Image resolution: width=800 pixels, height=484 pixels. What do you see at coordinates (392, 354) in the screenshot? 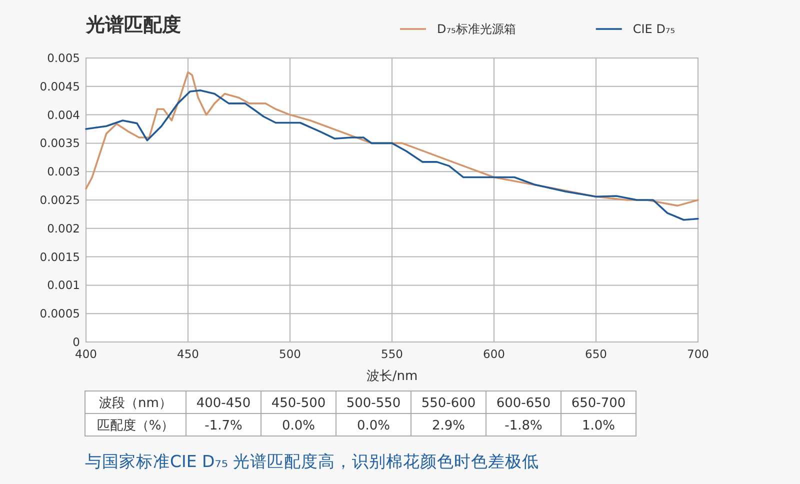
I see `x-tick-label: 550` at bounding box center [392, 354].